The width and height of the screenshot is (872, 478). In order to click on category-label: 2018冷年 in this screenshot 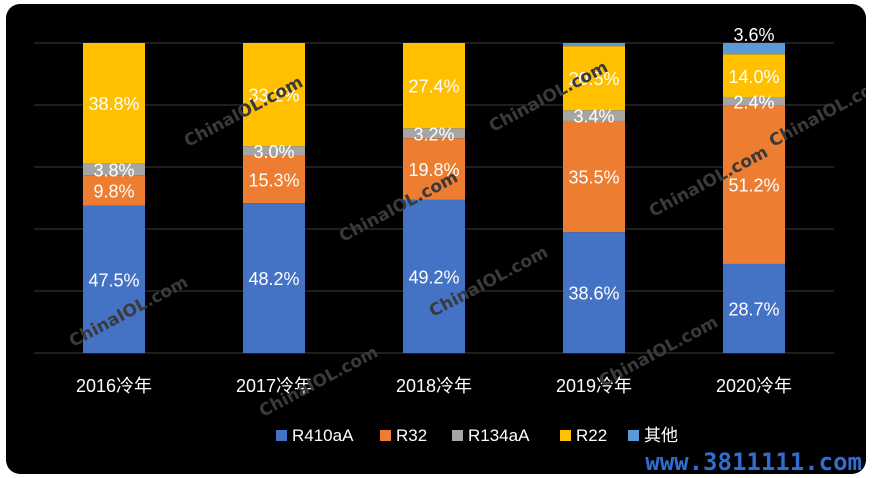, I will do `click(434, 386)`.